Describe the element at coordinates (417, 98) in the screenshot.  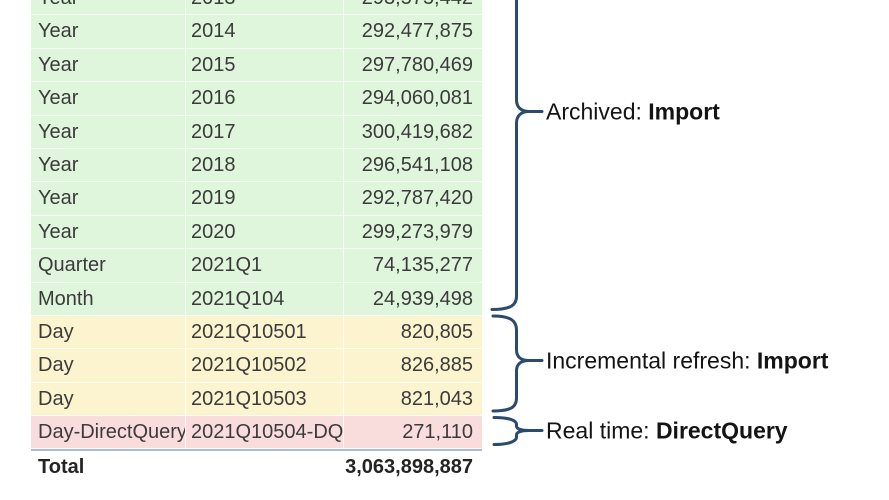
I see `rowcount-cell: 294,060,081` at that location.